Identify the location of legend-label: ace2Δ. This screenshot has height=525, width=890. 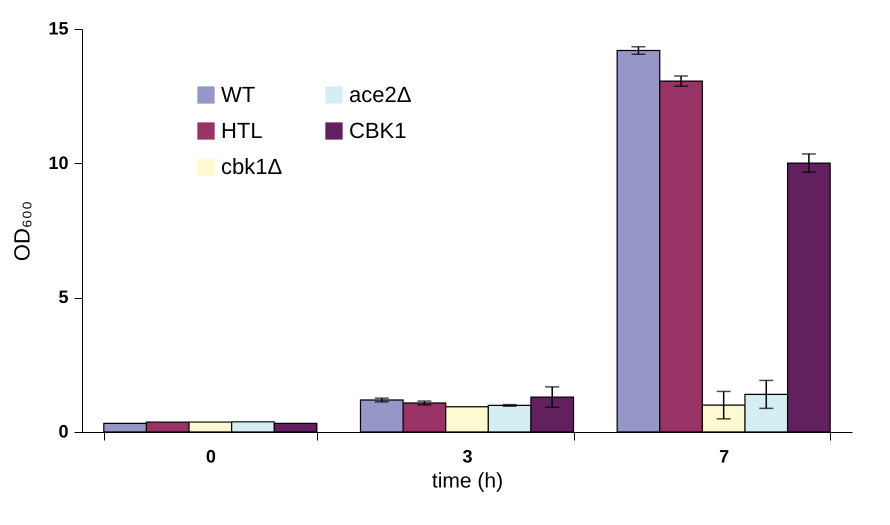
(380, 94).